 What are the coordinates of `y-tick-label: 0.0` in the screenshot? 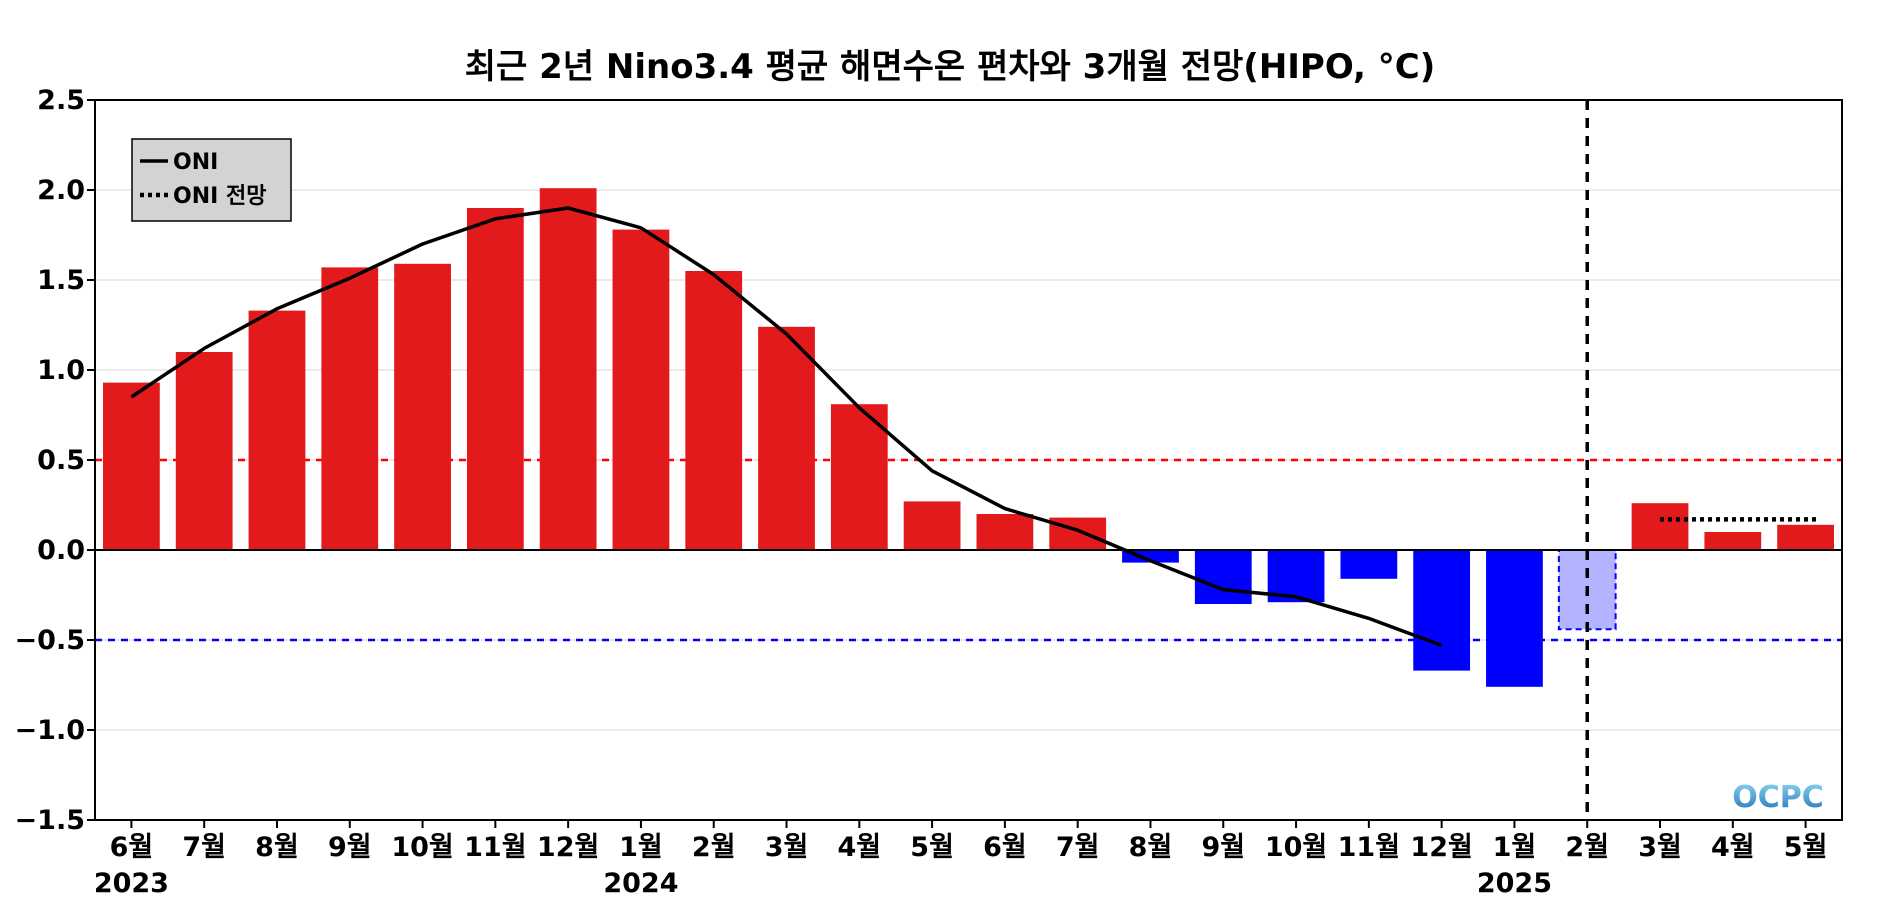 It's located at (61, 550).